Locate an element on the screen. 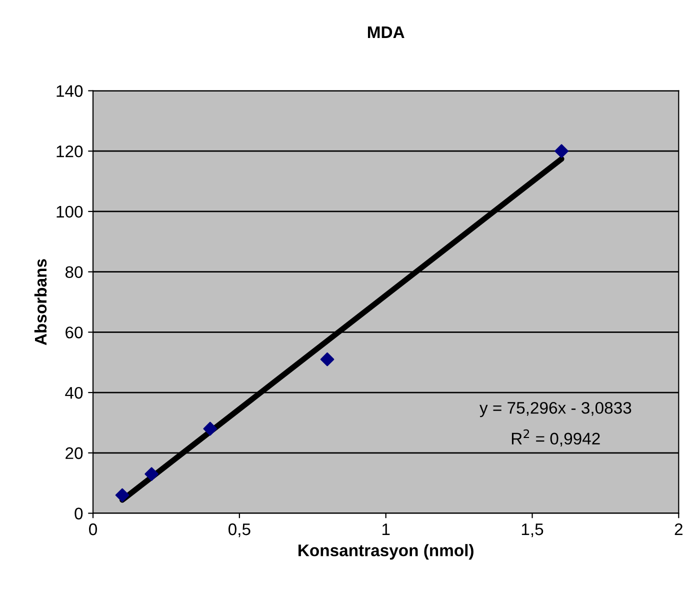 Image resolution: width=689 pixels, height=601 pixels. x-tick-label: 0 is located at coordinates (93, 529).